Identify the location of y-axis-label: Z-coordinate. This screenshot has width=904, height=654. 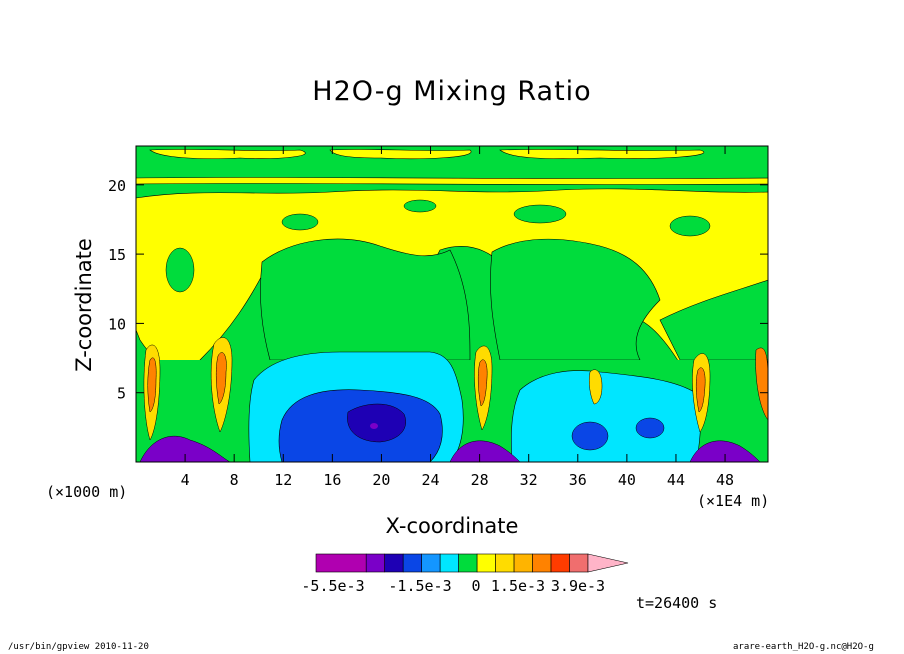
(84, 305).